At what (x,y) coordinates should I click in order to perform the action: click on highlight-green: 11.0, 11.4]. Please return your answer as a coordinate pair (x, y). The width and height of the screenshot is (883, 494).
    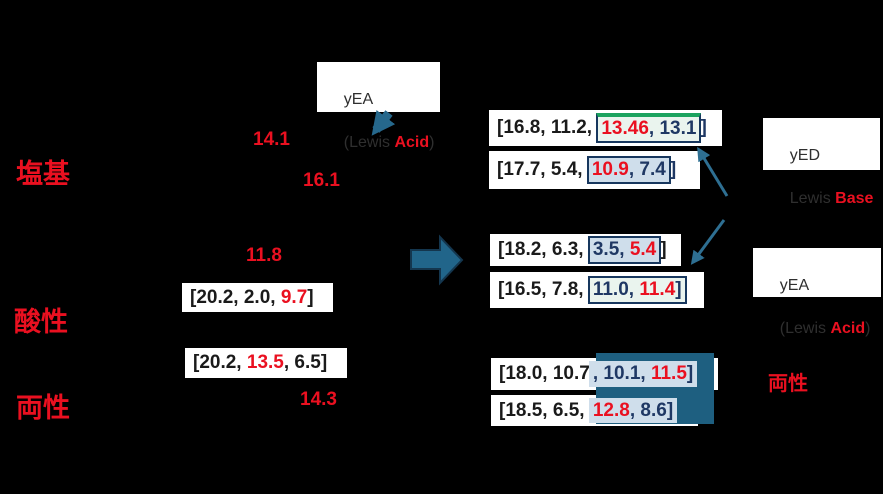
    Looking at the image, I should click on (637, 290).